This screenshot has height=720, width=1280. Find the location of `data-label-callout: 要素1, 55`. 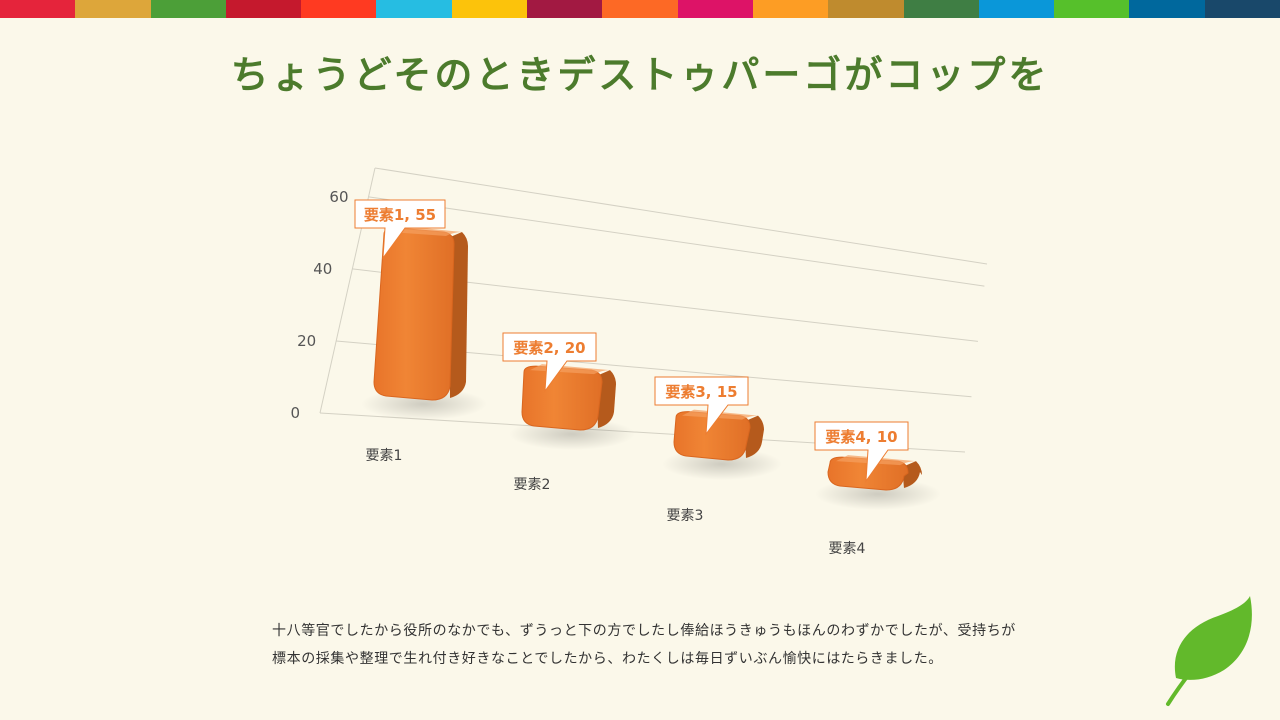

data-label-callout: 要素1, 55 is located at coordinates (400, 229).